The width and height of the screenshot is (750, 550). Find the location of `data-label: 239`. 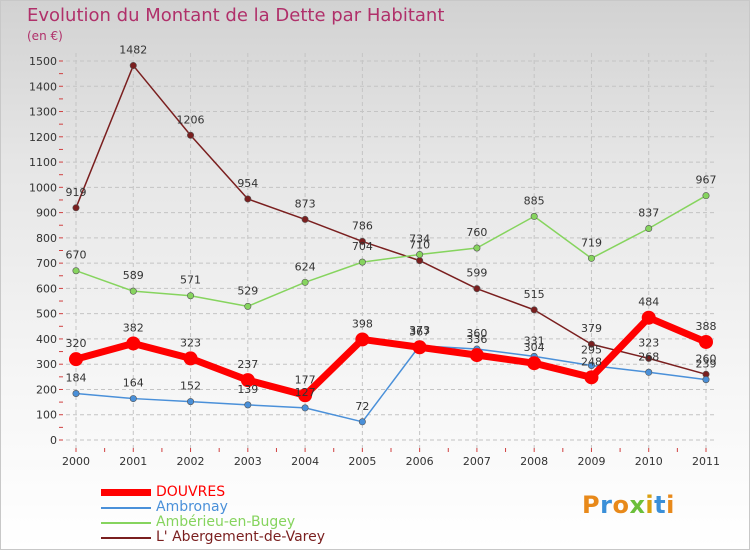

data-label: 239 is located at coordinates (706, 364).